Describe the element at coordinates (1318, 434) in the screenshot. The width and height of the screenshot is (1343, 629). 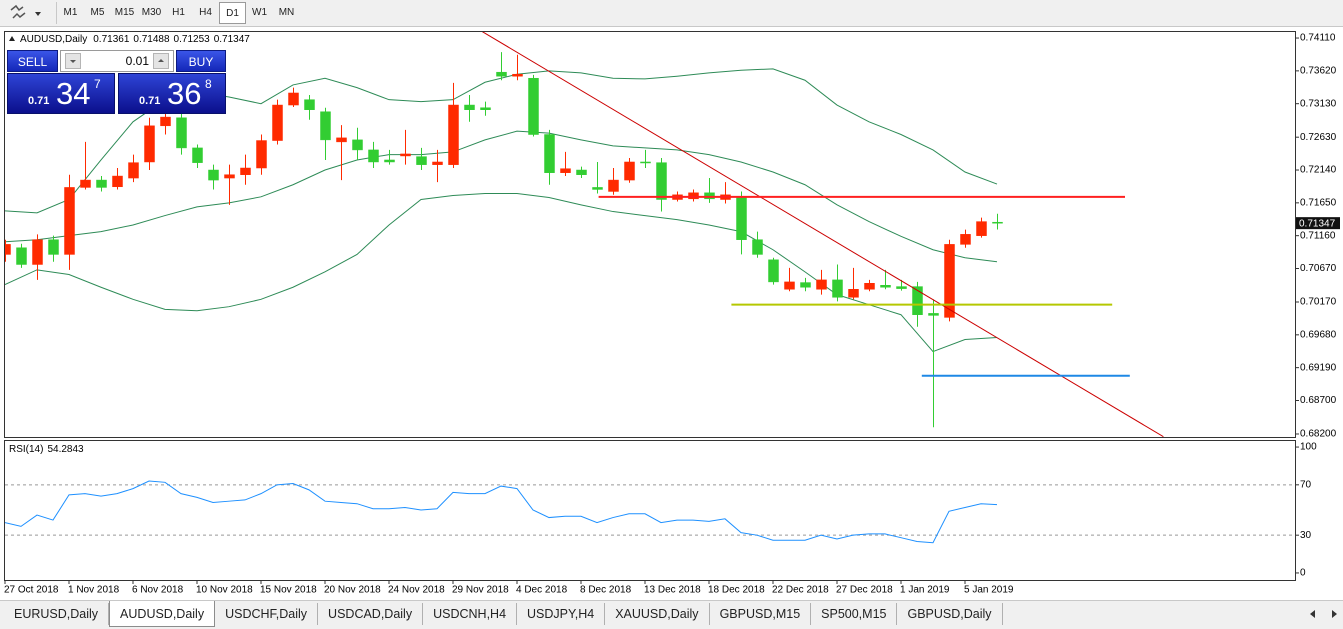
I see `y-tick-label: 0.68200` at that location.